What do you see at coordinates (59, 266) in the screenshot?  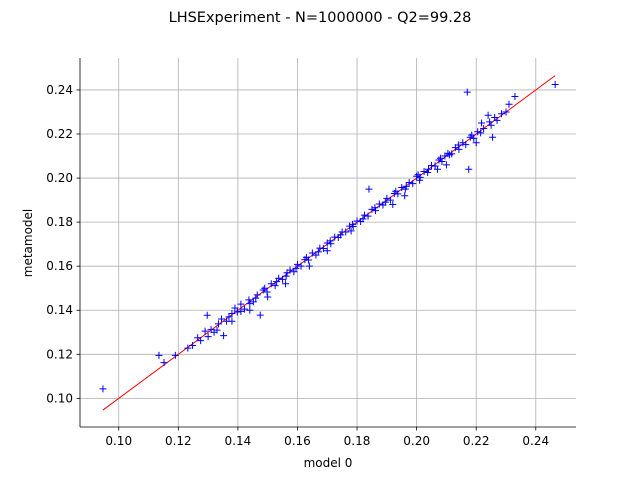 I see `y-tick-label: 0.16` at bounding box center [59, 266].